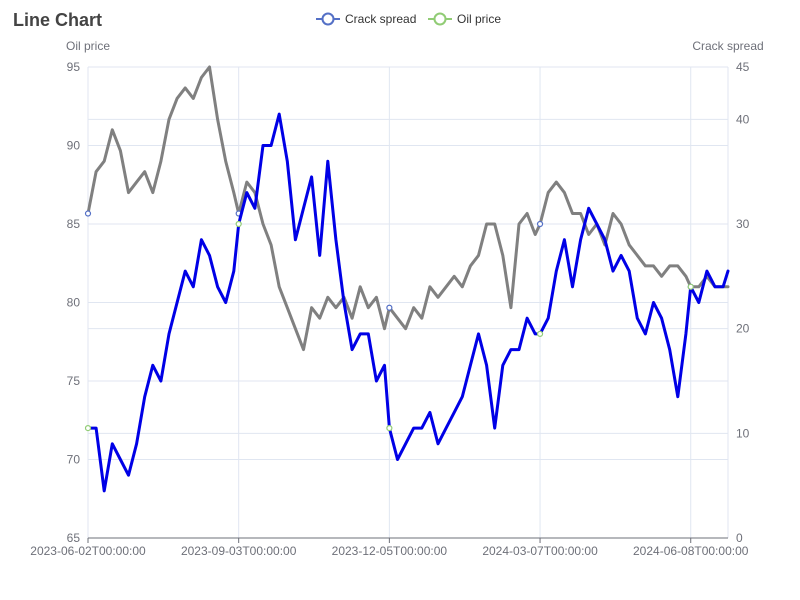  What do you see at coordinates (479, 19) in the screenshot?
I see `legend-label: Oil price` at bounding box center [479, 19].